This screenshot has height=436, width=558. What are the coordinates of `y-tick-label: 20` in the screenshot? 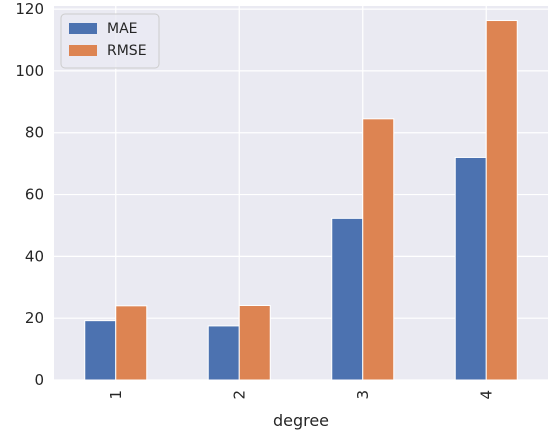 It's located at (34, 318).